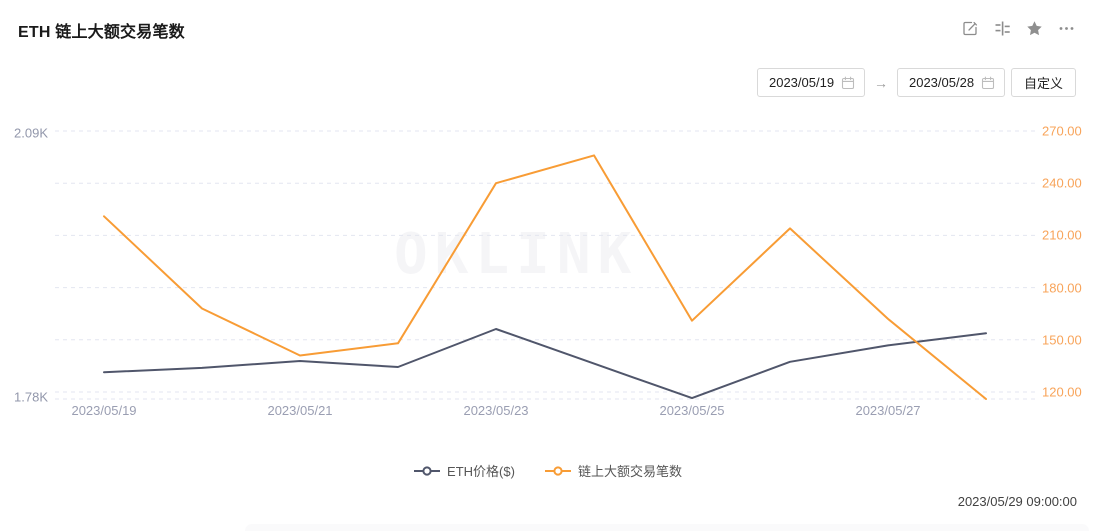 The image size is (1096, 531). What do you see at coordinates (1002, 28) in the screenshot?
I see `indicator-compare-icon` at bounding box center [1002, 28].